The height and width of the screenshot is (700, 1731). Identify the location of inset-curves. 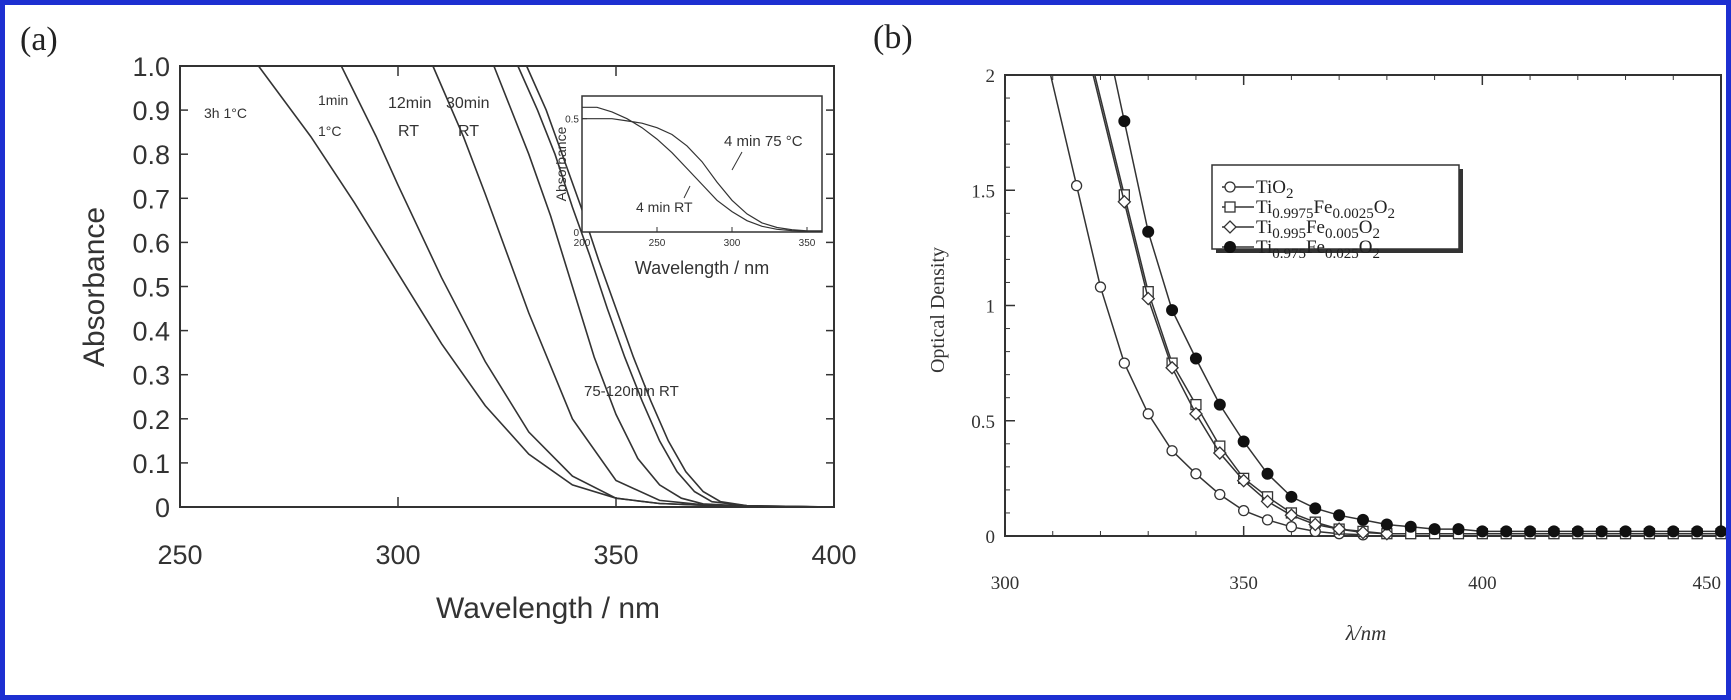
(702, 169).